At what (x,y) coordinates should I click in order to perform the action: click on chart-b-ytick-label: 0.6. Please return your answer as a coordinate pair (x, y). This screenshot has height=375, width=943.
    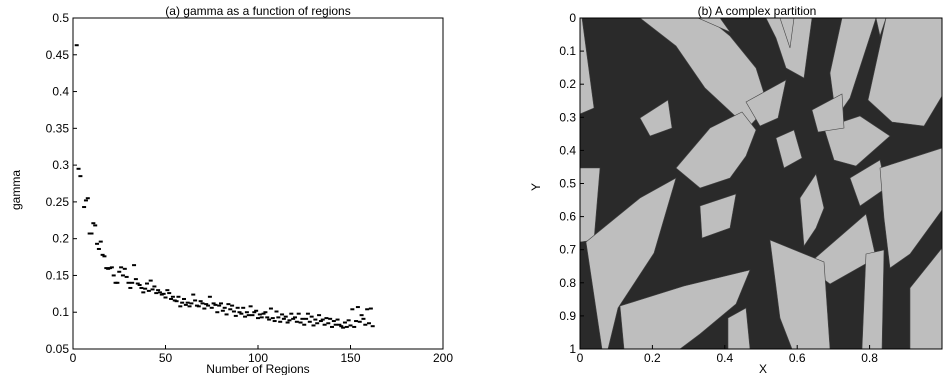
    Looking at the image, I should click on (567, 217).